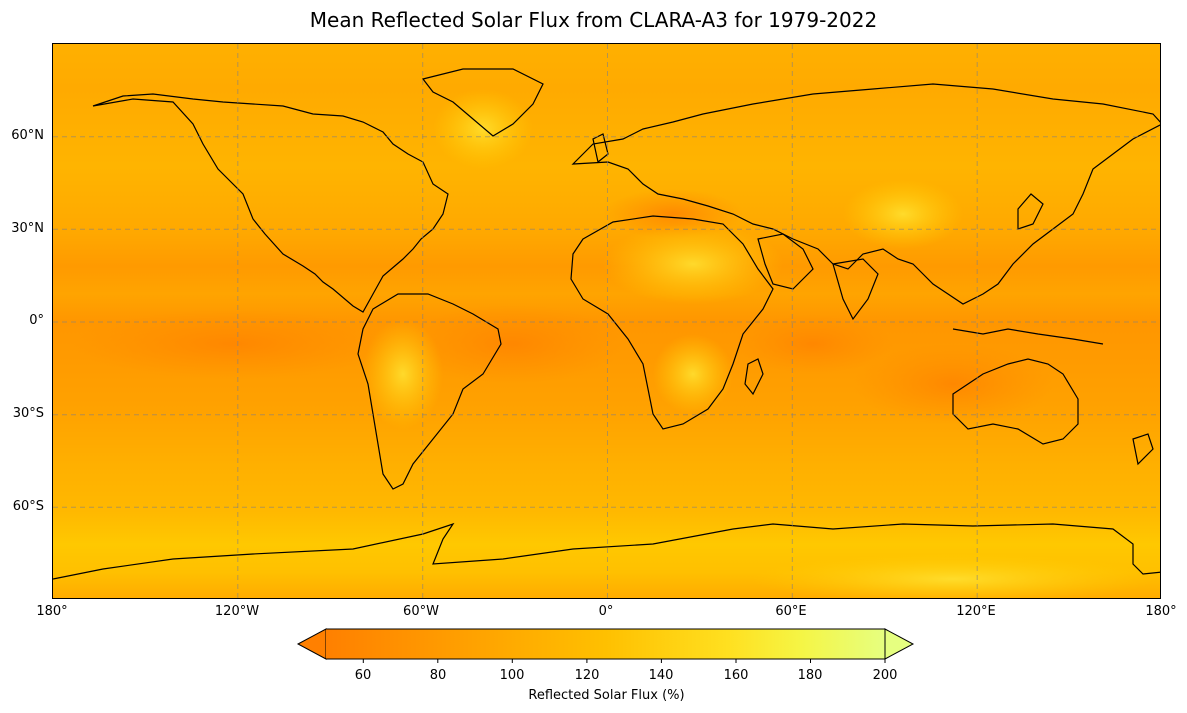 The width and height of the screenshot is (1187, 713). I want to click on coast-south-america, so click(429, 391).